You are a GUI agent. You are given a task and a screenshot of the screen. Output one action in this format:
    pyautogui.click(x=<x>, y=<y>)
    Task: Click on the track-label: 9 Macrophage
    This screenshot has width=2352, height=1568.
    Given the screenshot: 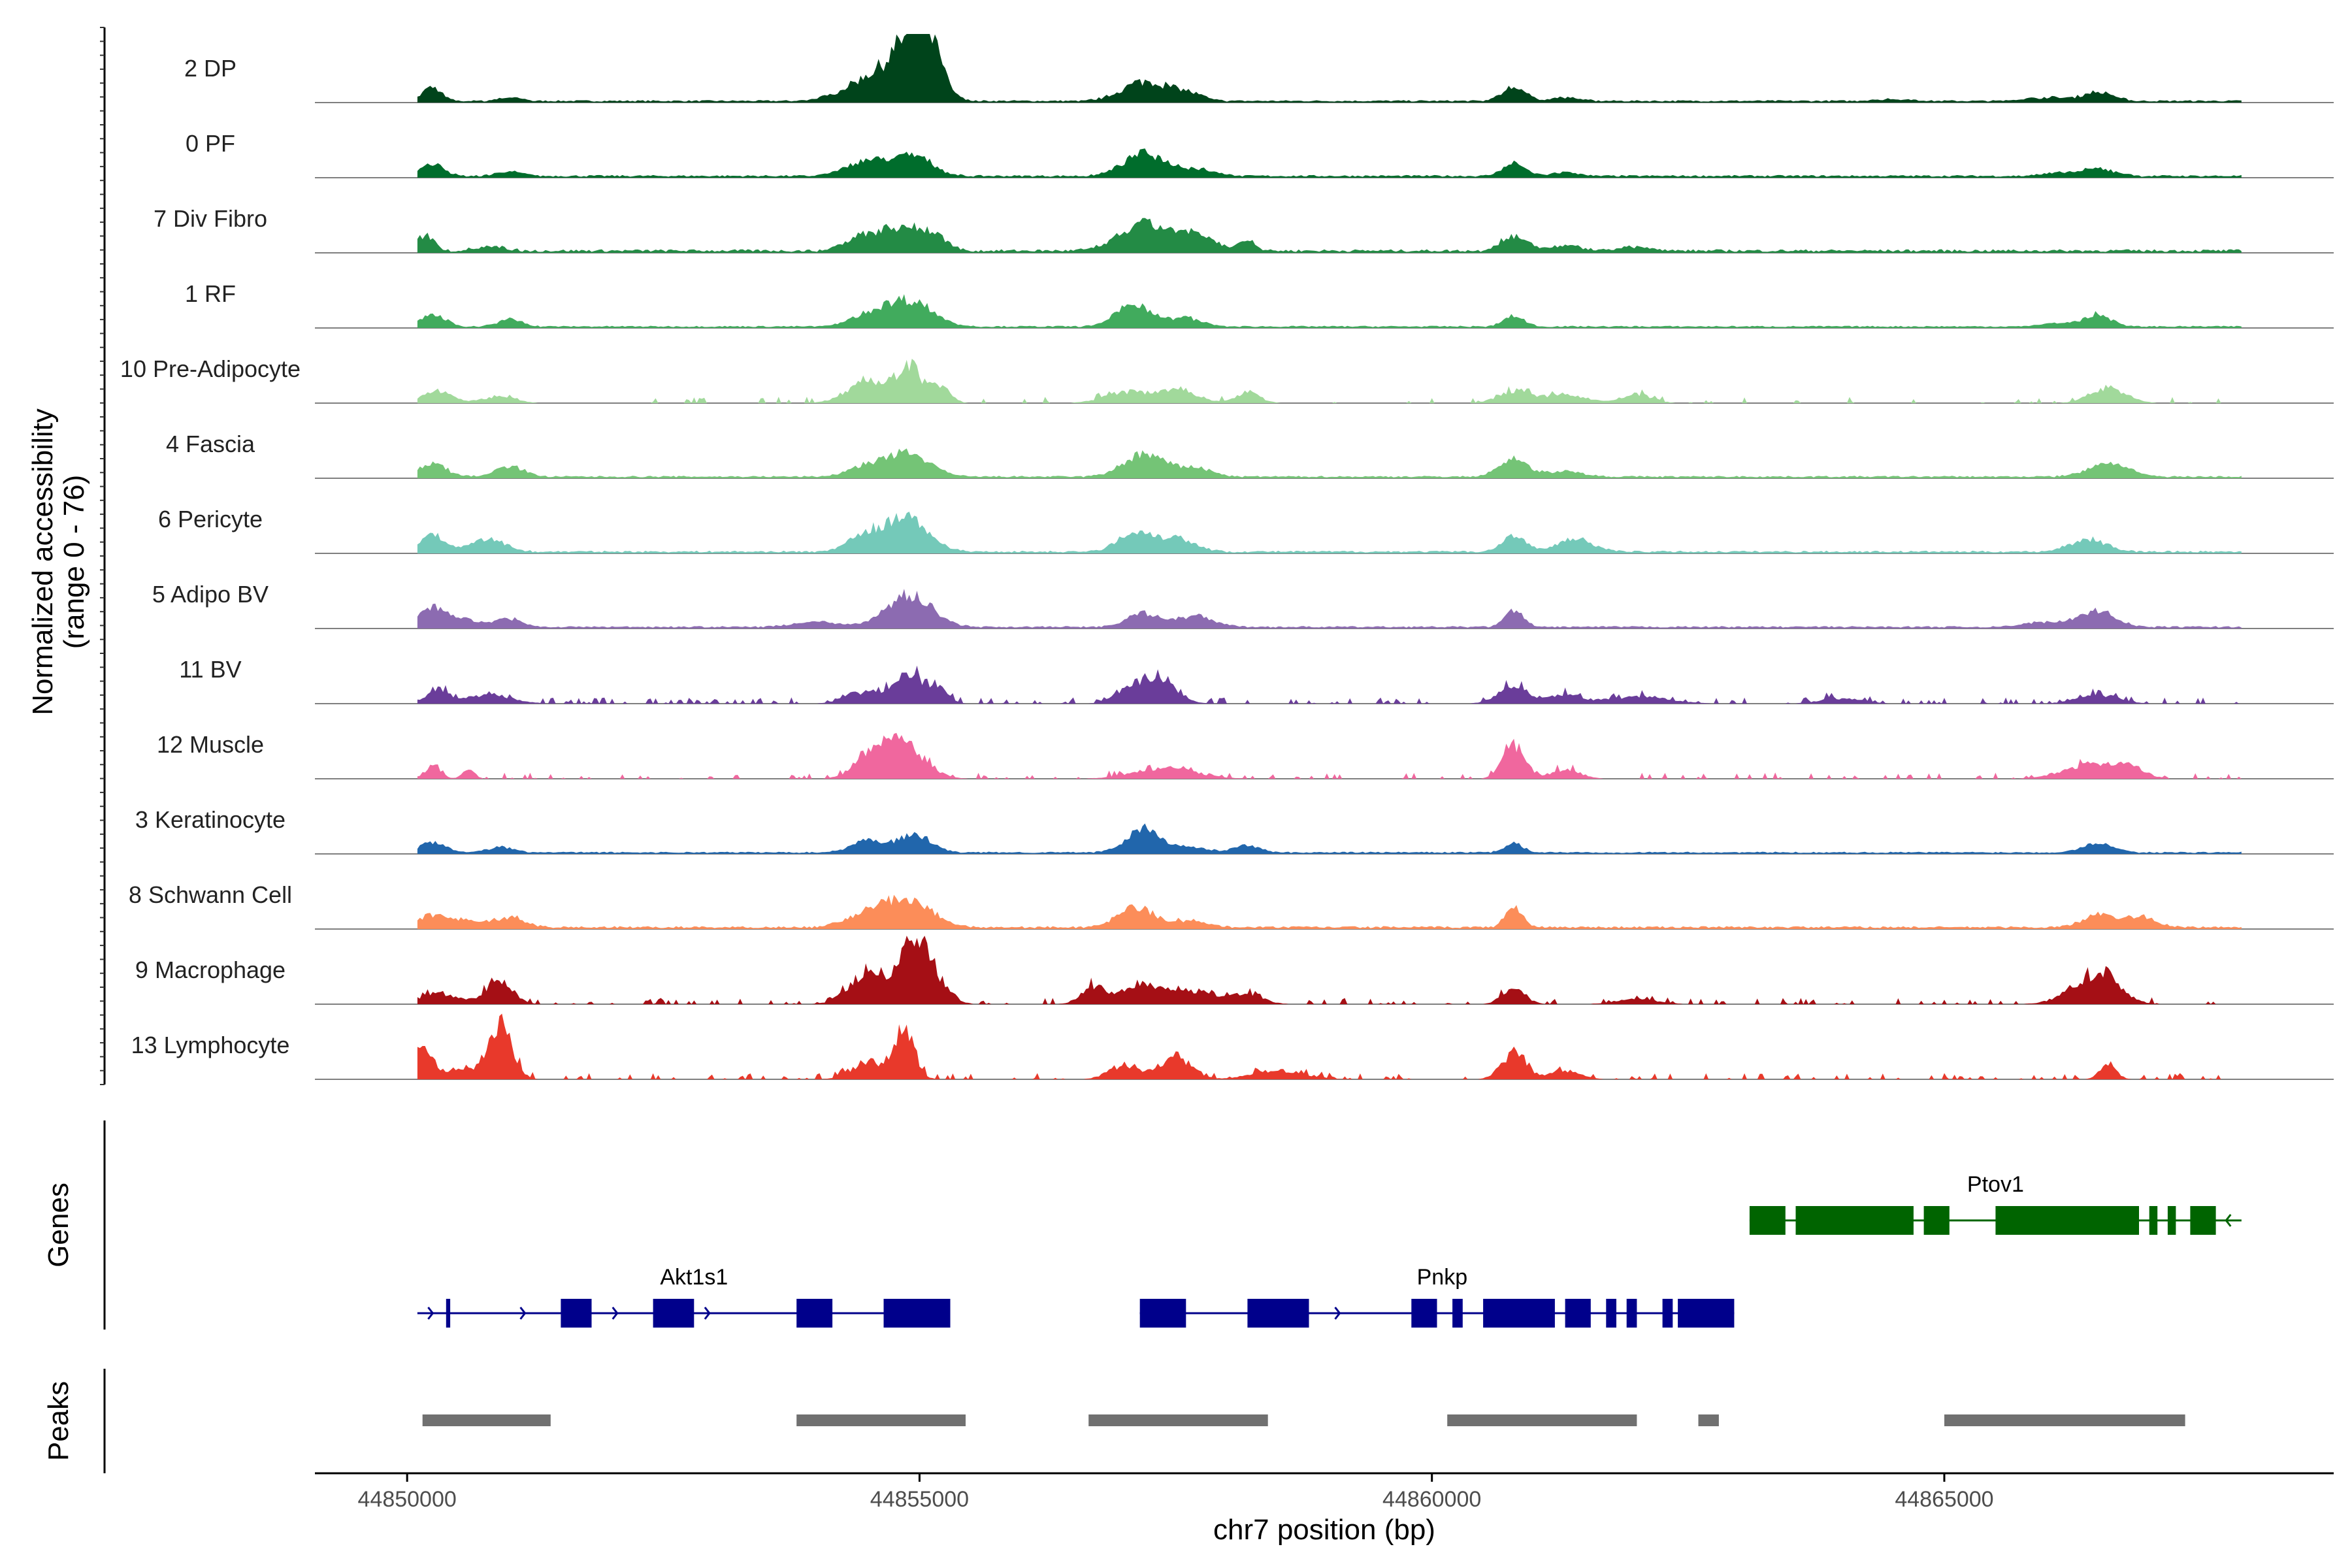 What is the action you would take?
    pyautogui.click(x=210, y=969)
    